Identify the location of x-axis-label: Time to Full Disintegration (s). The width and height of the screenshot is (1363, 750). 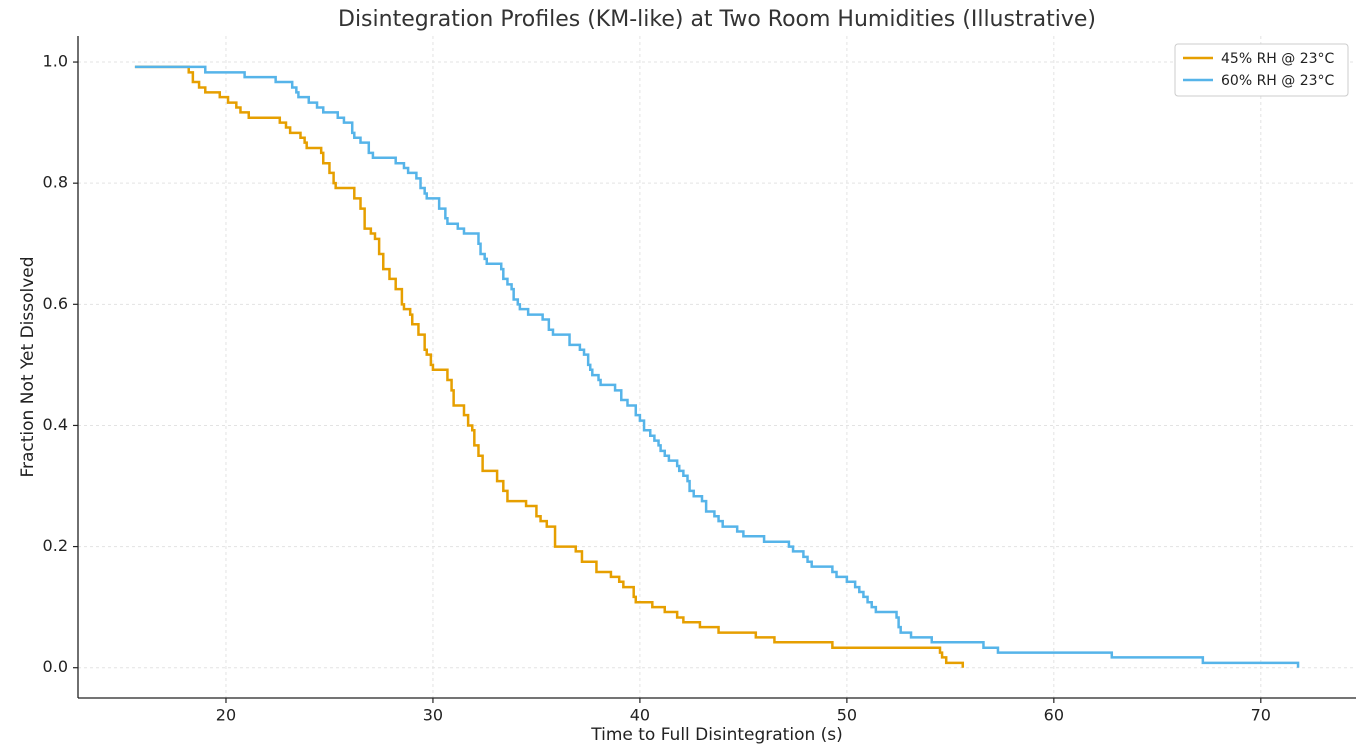
(716, 735).